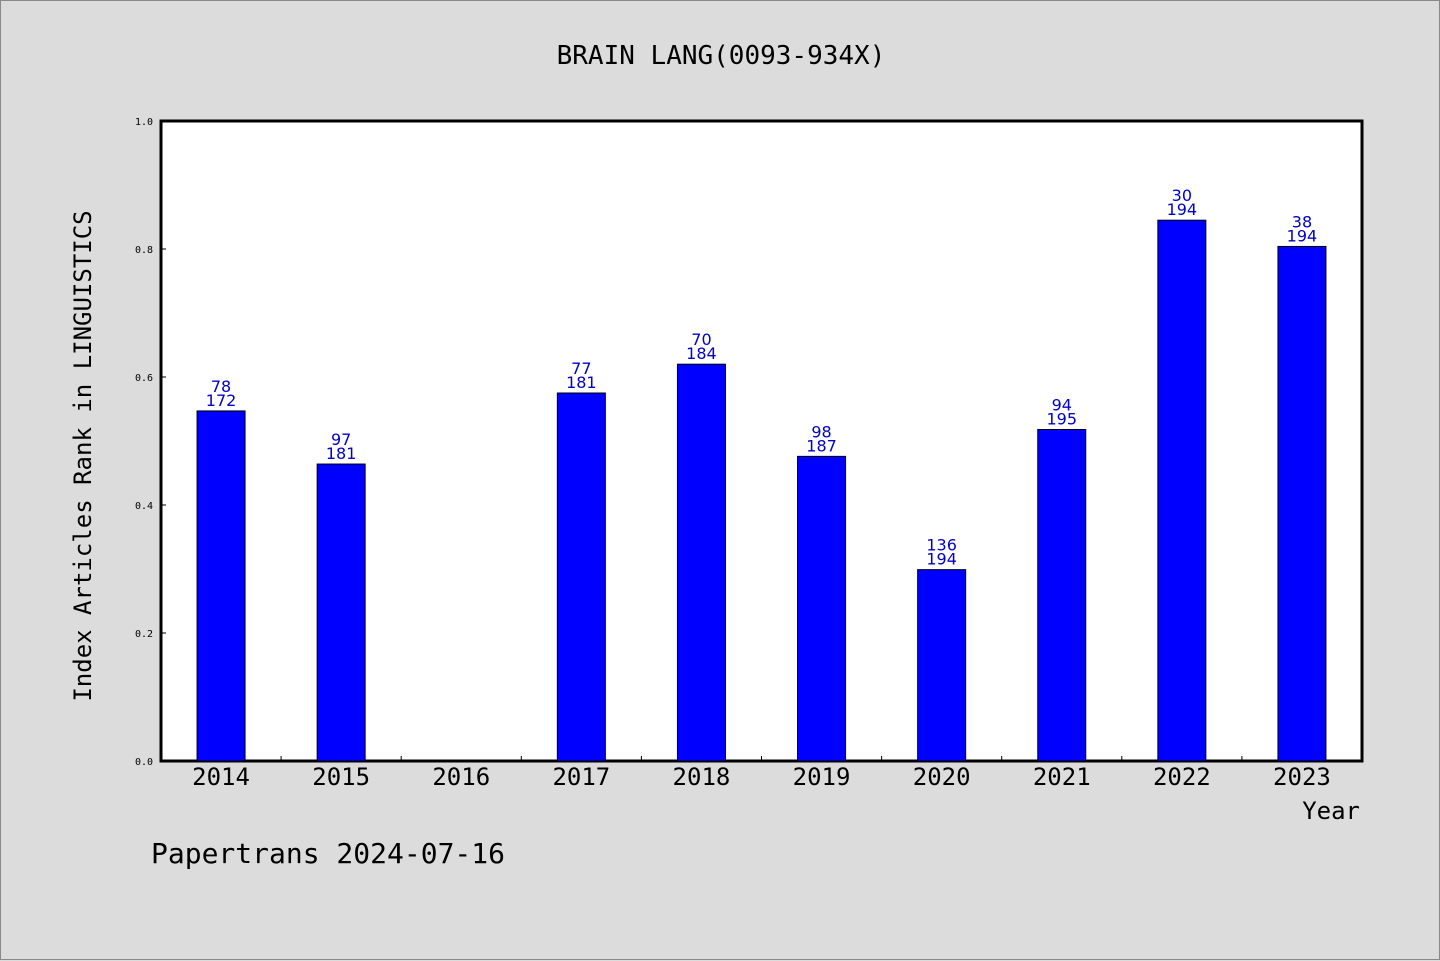 Image resolution: width=1440 pixels, height=961 pixels. Describe the element at coordinates (144, 762) in the screenshot. I see `y-tick-label: 0.0` at that location.